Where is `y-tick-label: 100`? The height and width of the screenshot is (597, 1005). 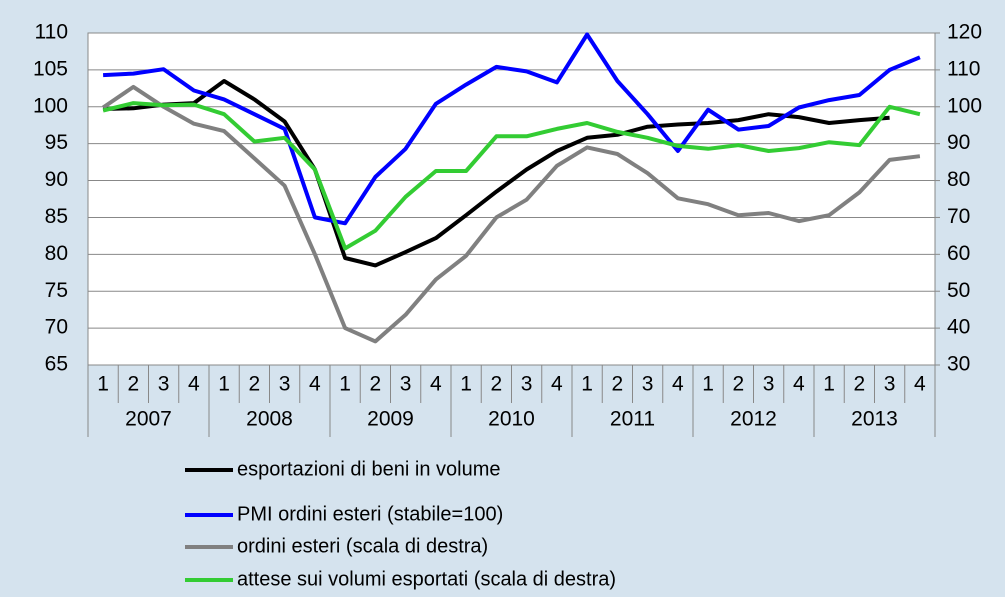
y-tick-label: 100 is located at coordinates (50, 105).